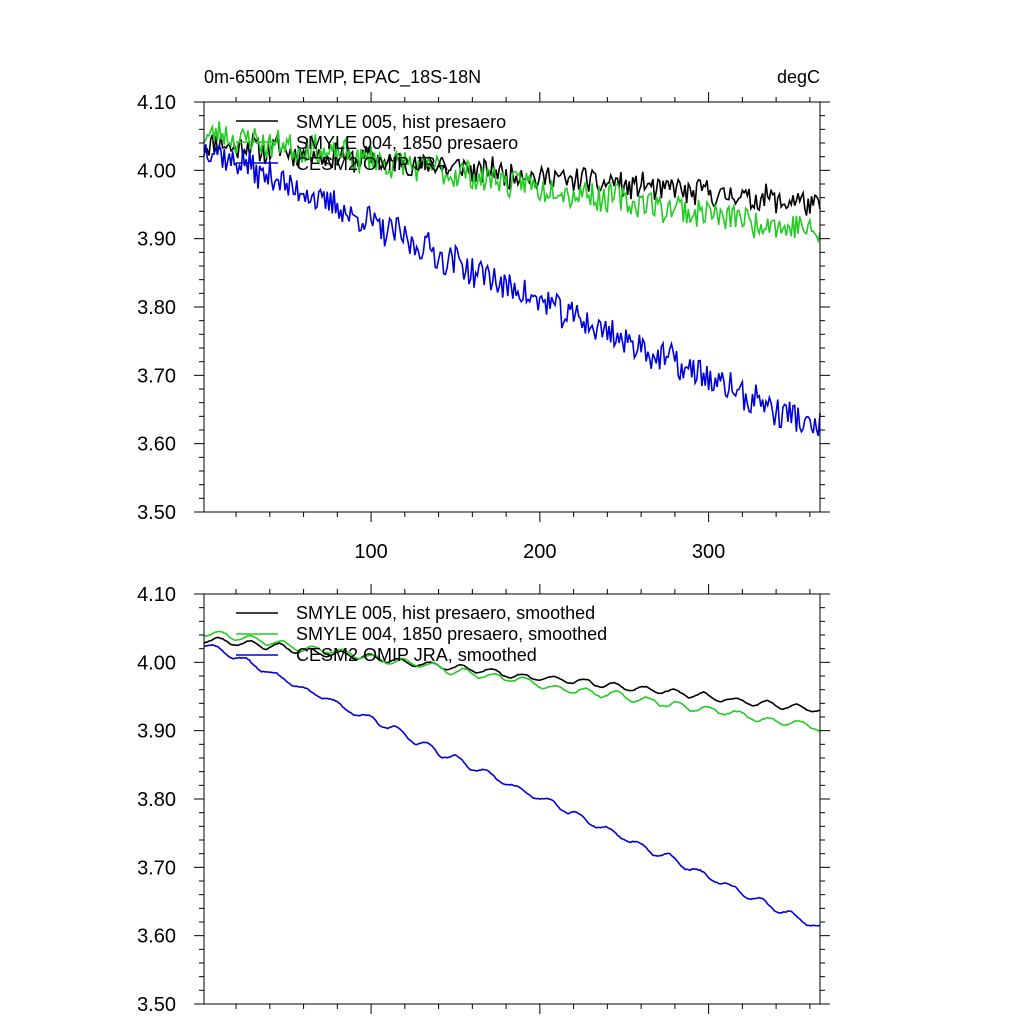  What do you see at coordinates (370, 552) in the screenshot?
I see `x-tick-label: 100` at bounding box center [370, 552].